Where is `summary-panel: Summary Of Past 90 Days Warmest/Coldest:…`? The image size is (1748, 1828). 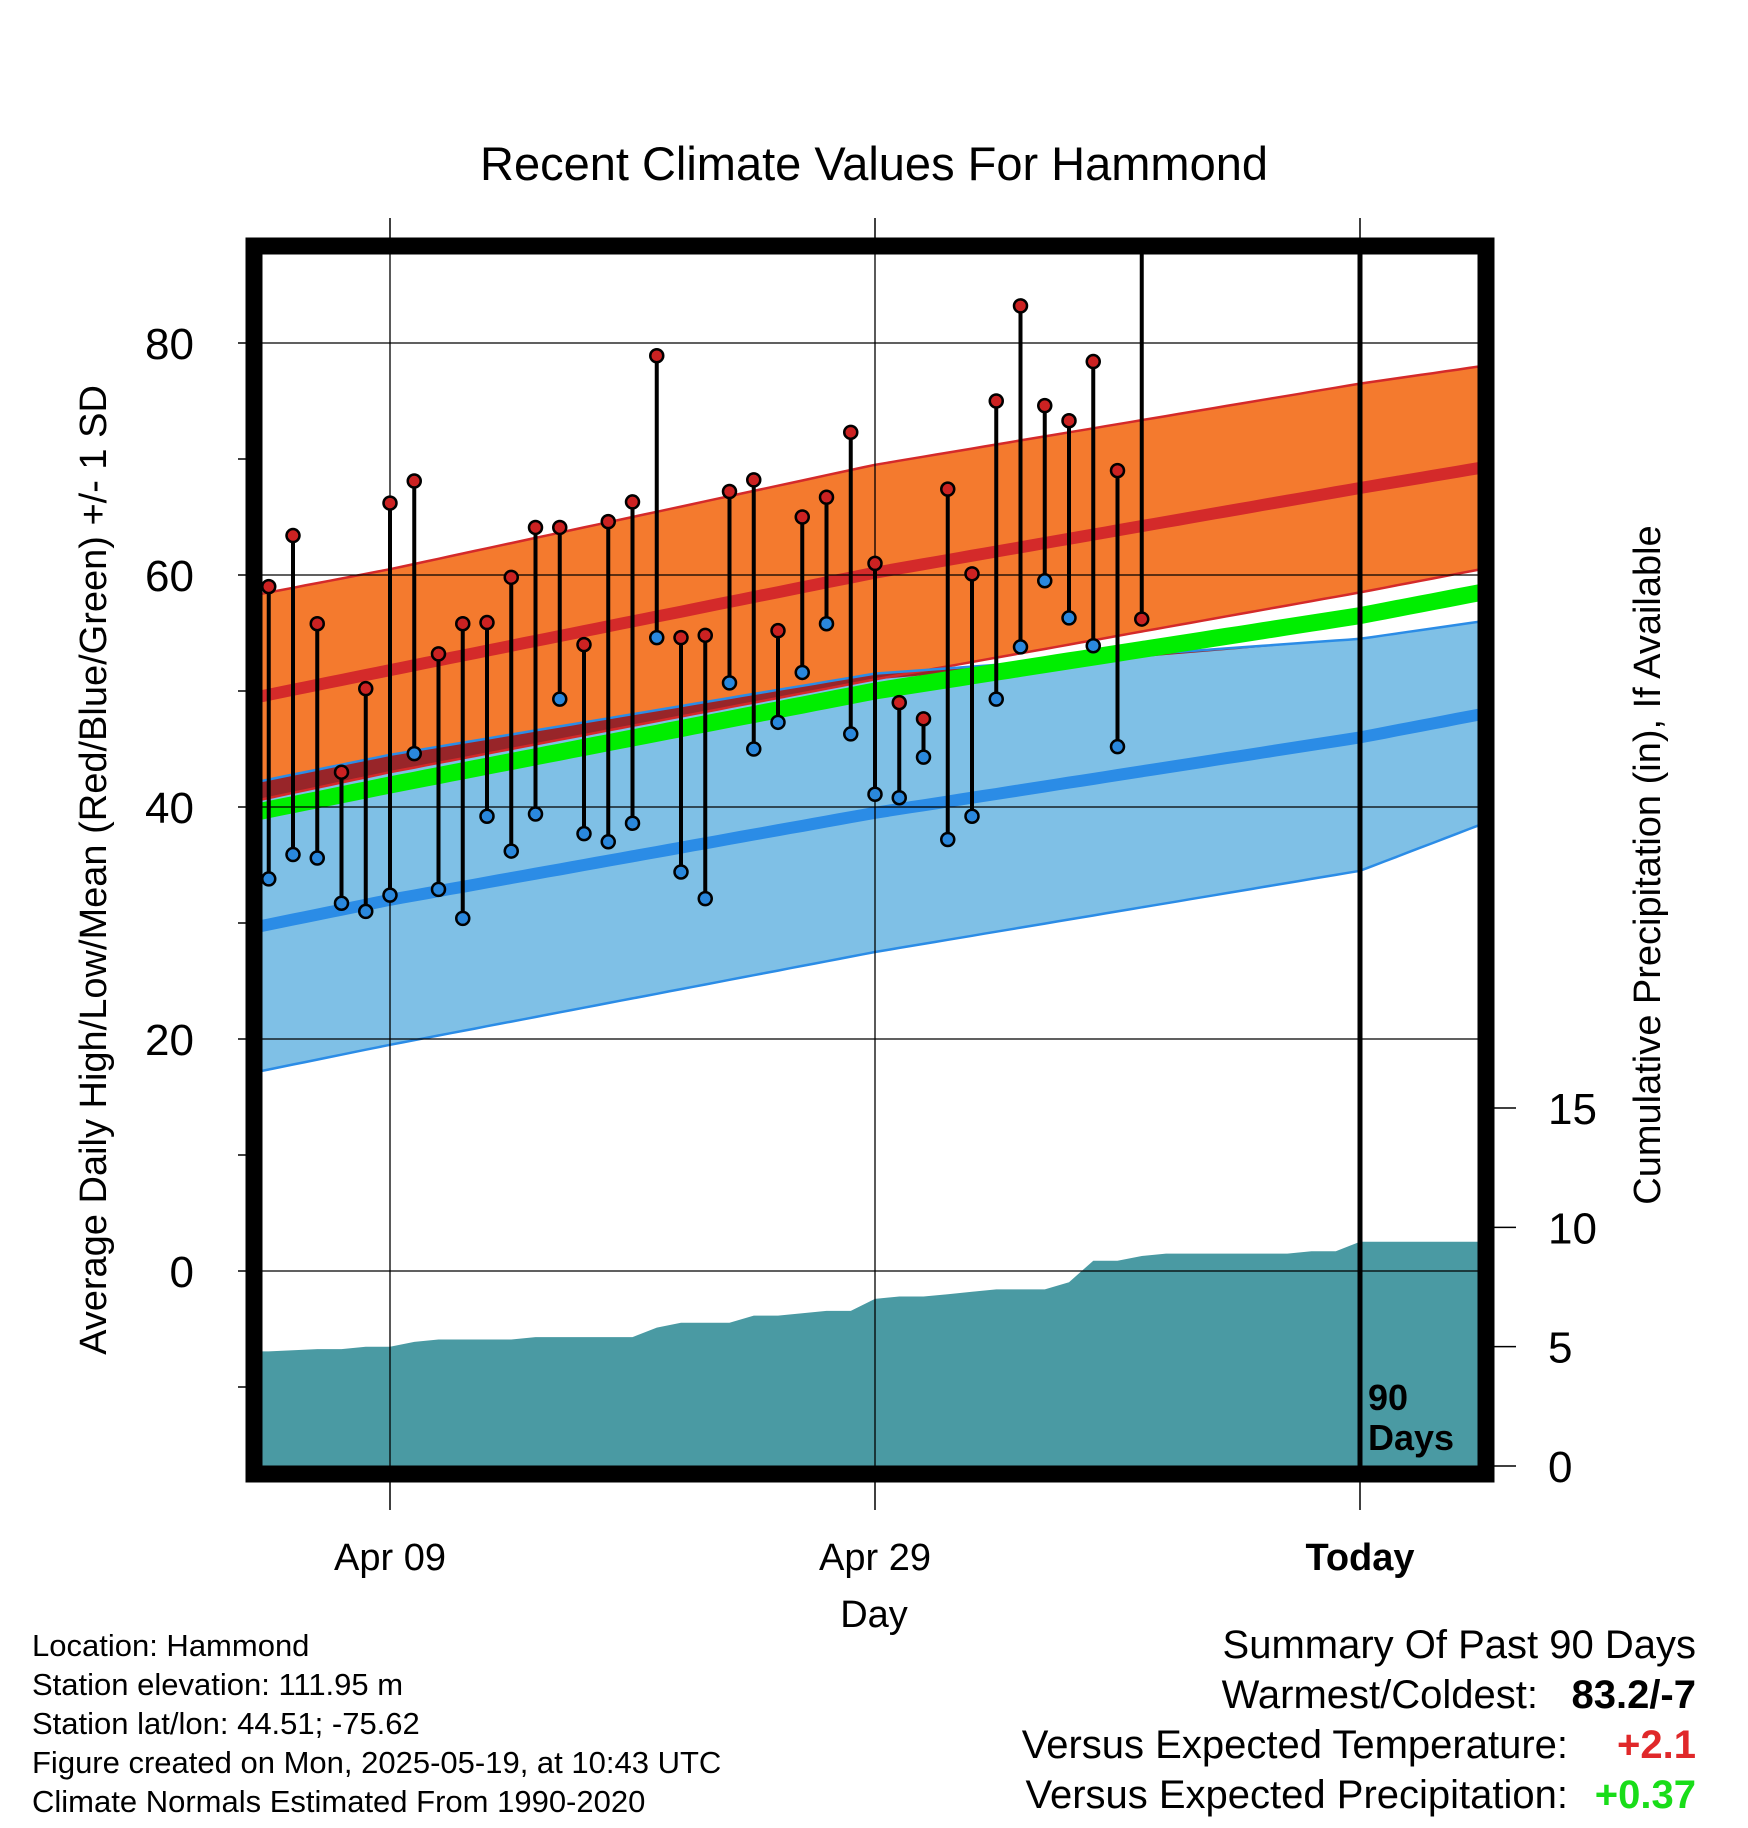
summary-panel: Summary Of Past 90 Days Warmest/Coldest:… is located at coordinates (1359, 1720).